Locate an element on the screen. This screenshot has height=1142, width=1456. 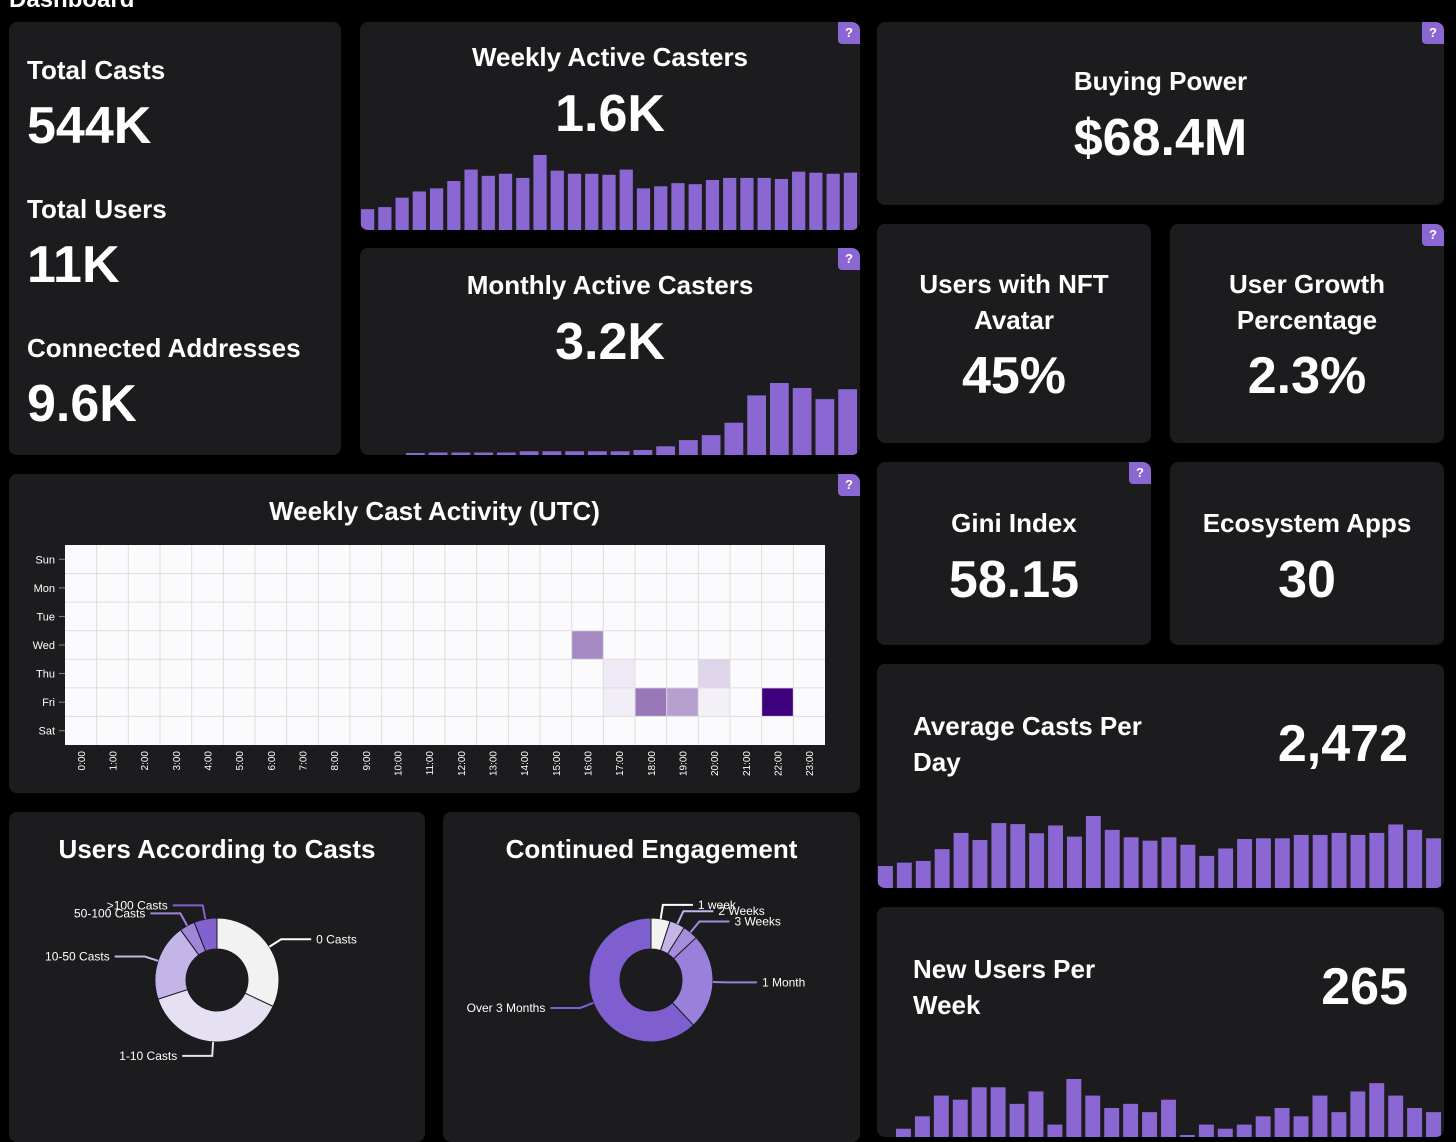
slice-label: 1 Month is located at coordinates (783, 982).